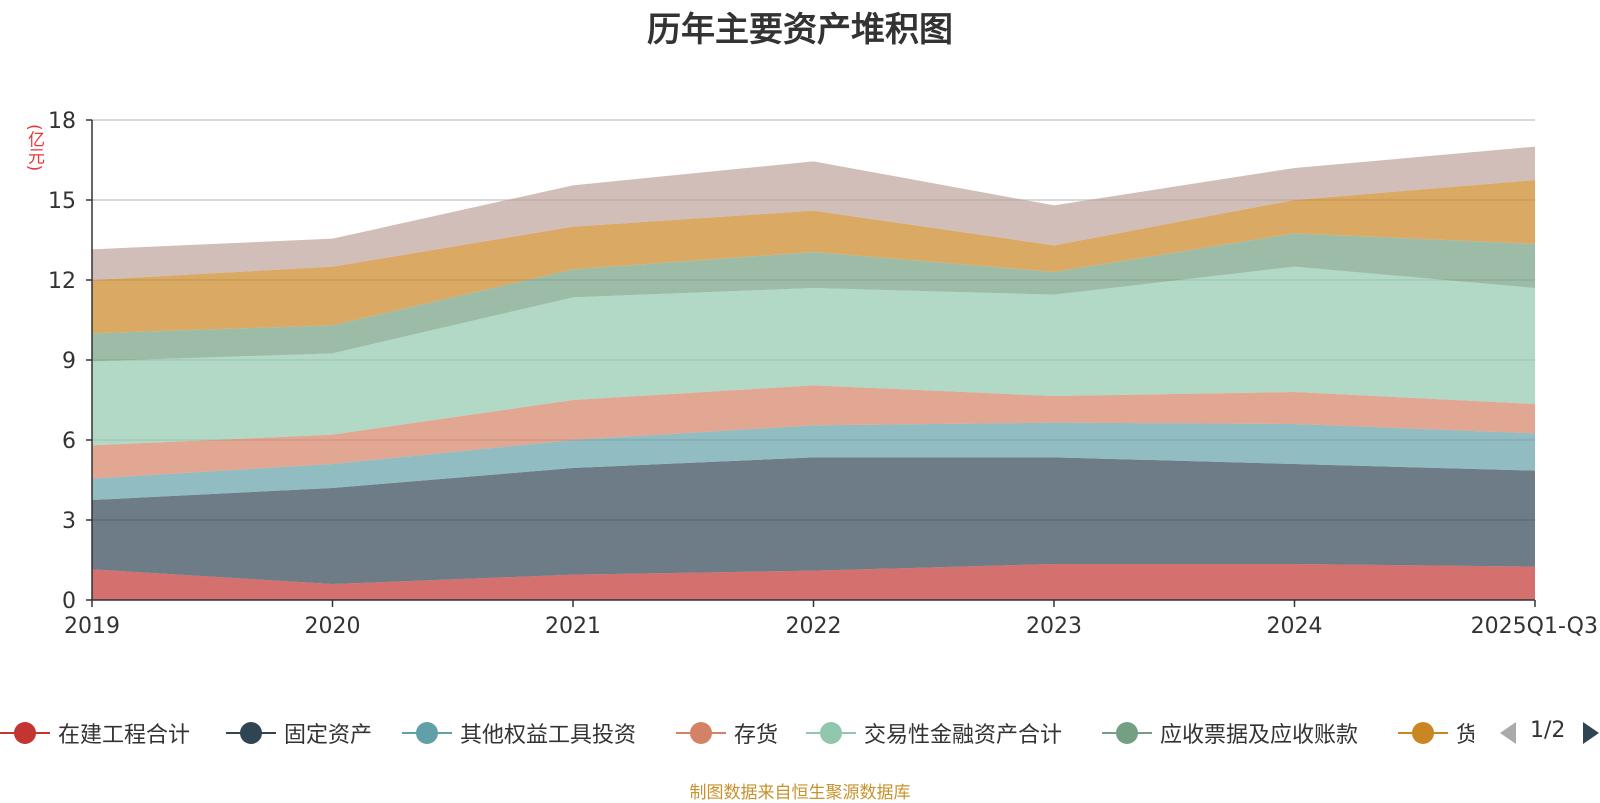  Describe the element at coordinates (727, 733) in the screenshot. I see `legend-item-存货: 存货` at that location.